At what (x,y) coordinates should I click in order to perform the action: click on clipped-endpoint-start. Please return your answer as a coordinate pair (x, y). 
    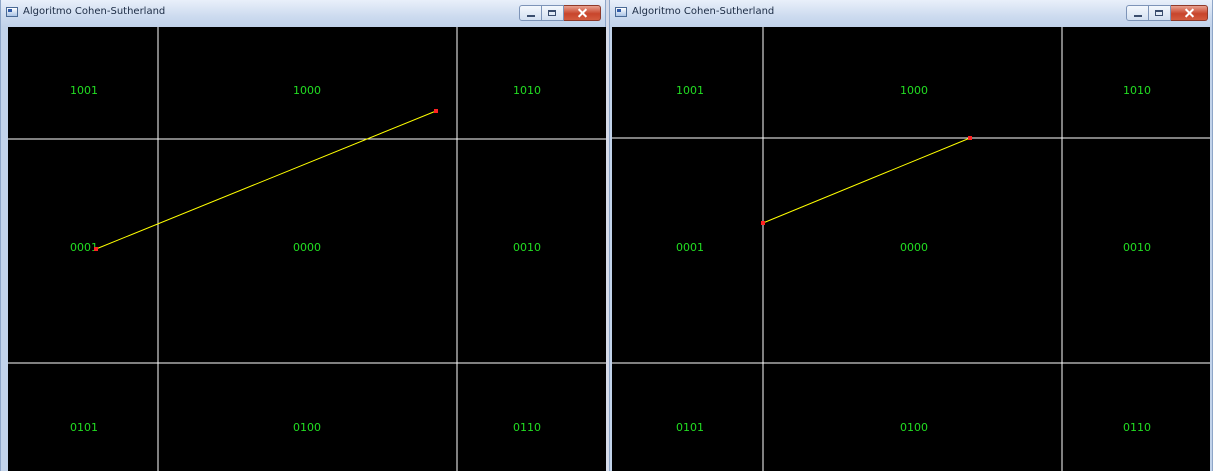
    Looking at the image, I should click on (763, 223).